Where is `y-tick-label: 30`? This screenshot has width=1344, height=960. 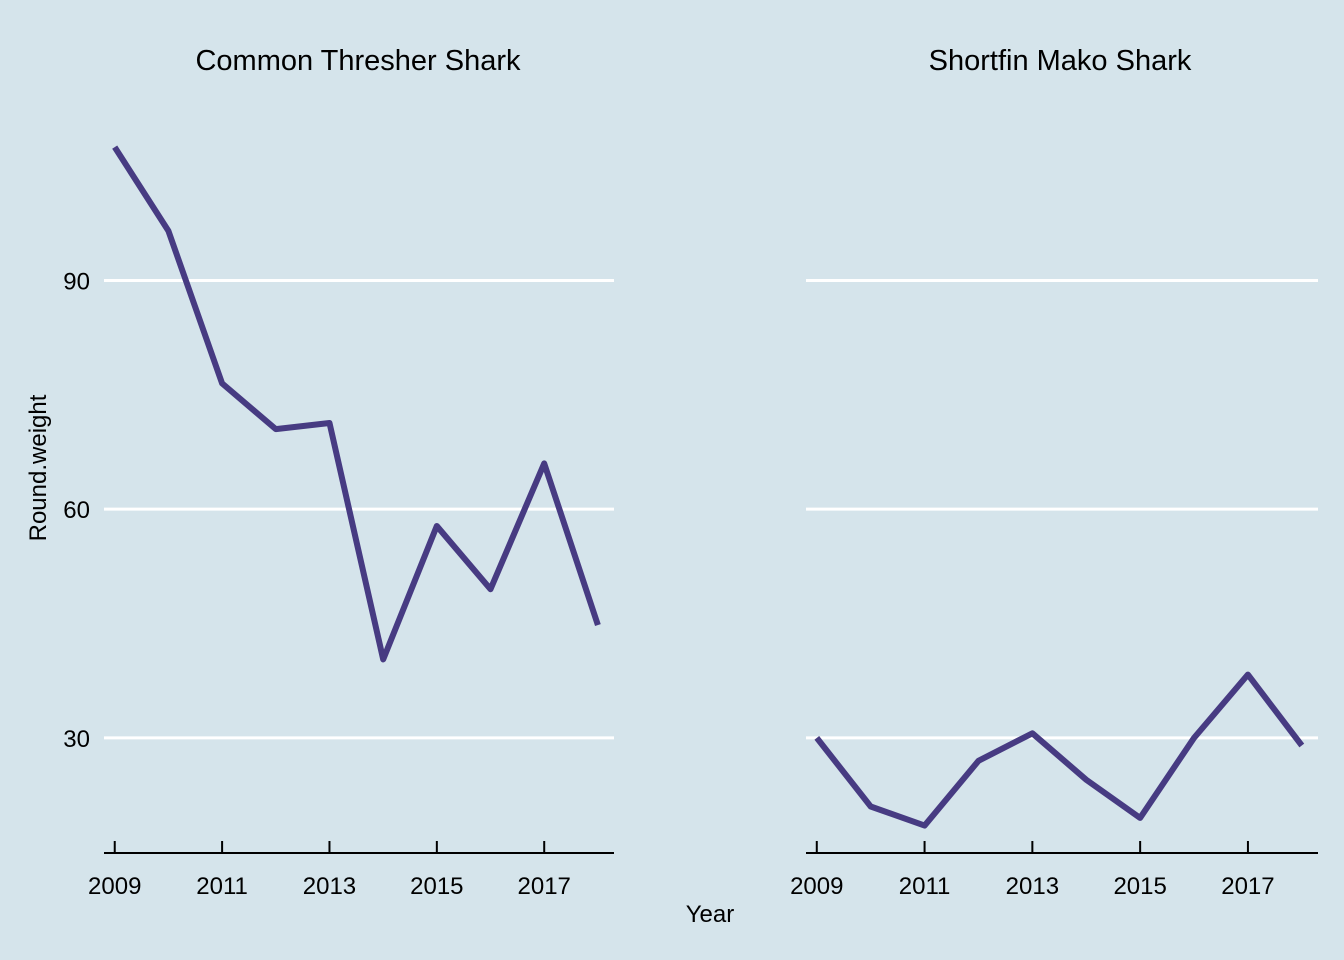 y-tick-label: 30 is located at coordinates (76, 739).